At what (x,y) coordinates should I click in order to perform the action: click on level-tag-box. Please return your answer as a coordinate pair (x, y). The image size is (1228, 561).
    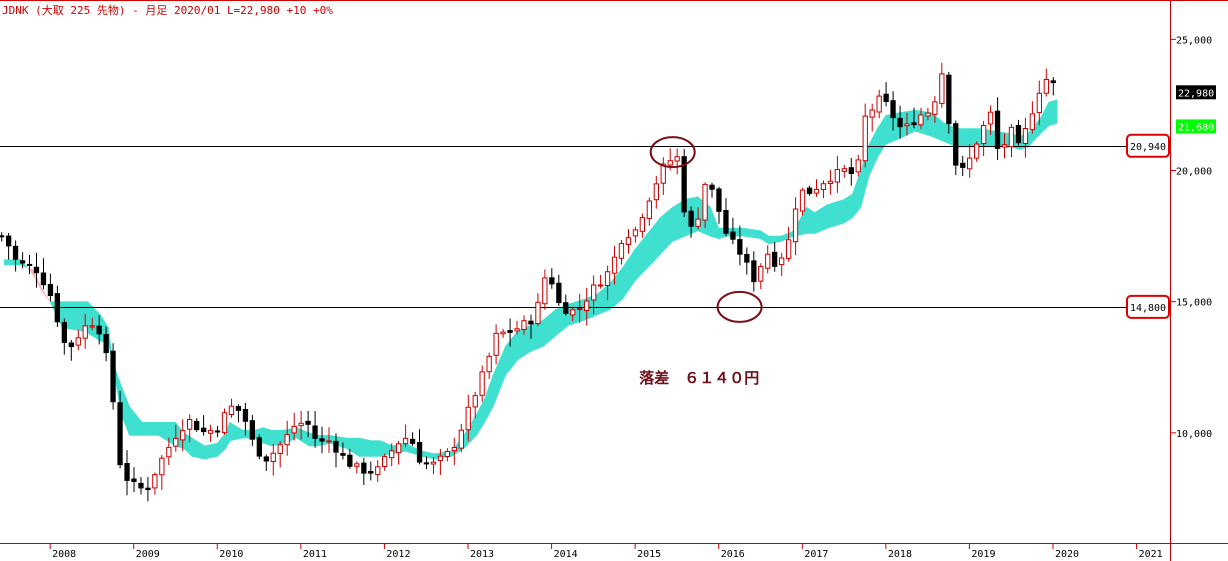
    Looking at the image, I should click on (1148, 145).